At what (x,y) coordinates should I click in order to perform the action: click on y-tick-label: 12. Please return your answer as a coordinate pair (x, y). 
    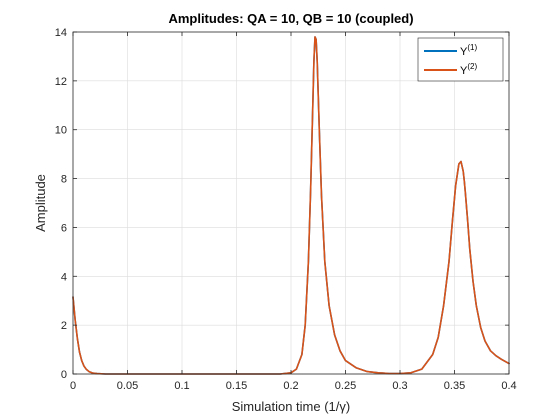
    Looking at the image, I should click on (61, 82).